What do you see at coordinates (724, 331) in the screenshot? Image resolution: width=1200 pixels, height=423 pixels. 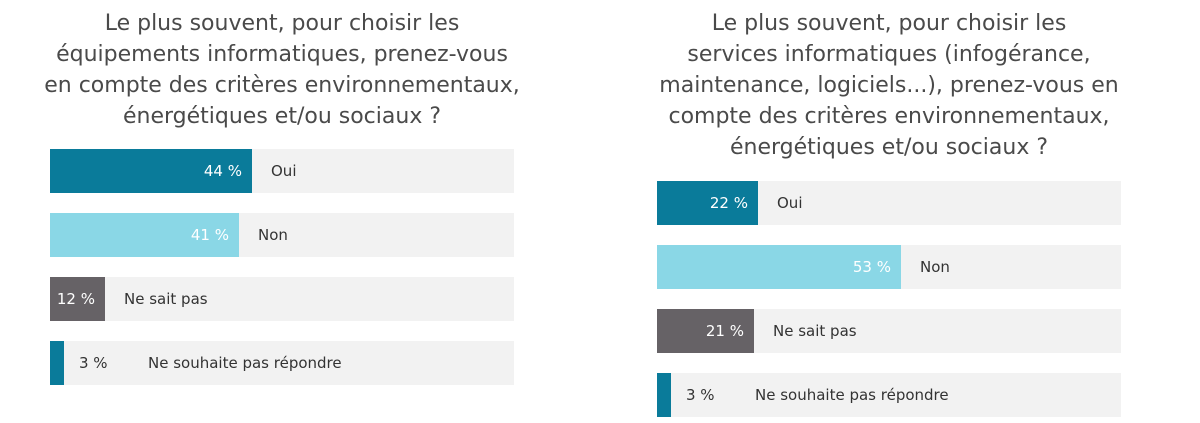 I see `bar-value-label: 21 %` at bounding box center [724, 331].